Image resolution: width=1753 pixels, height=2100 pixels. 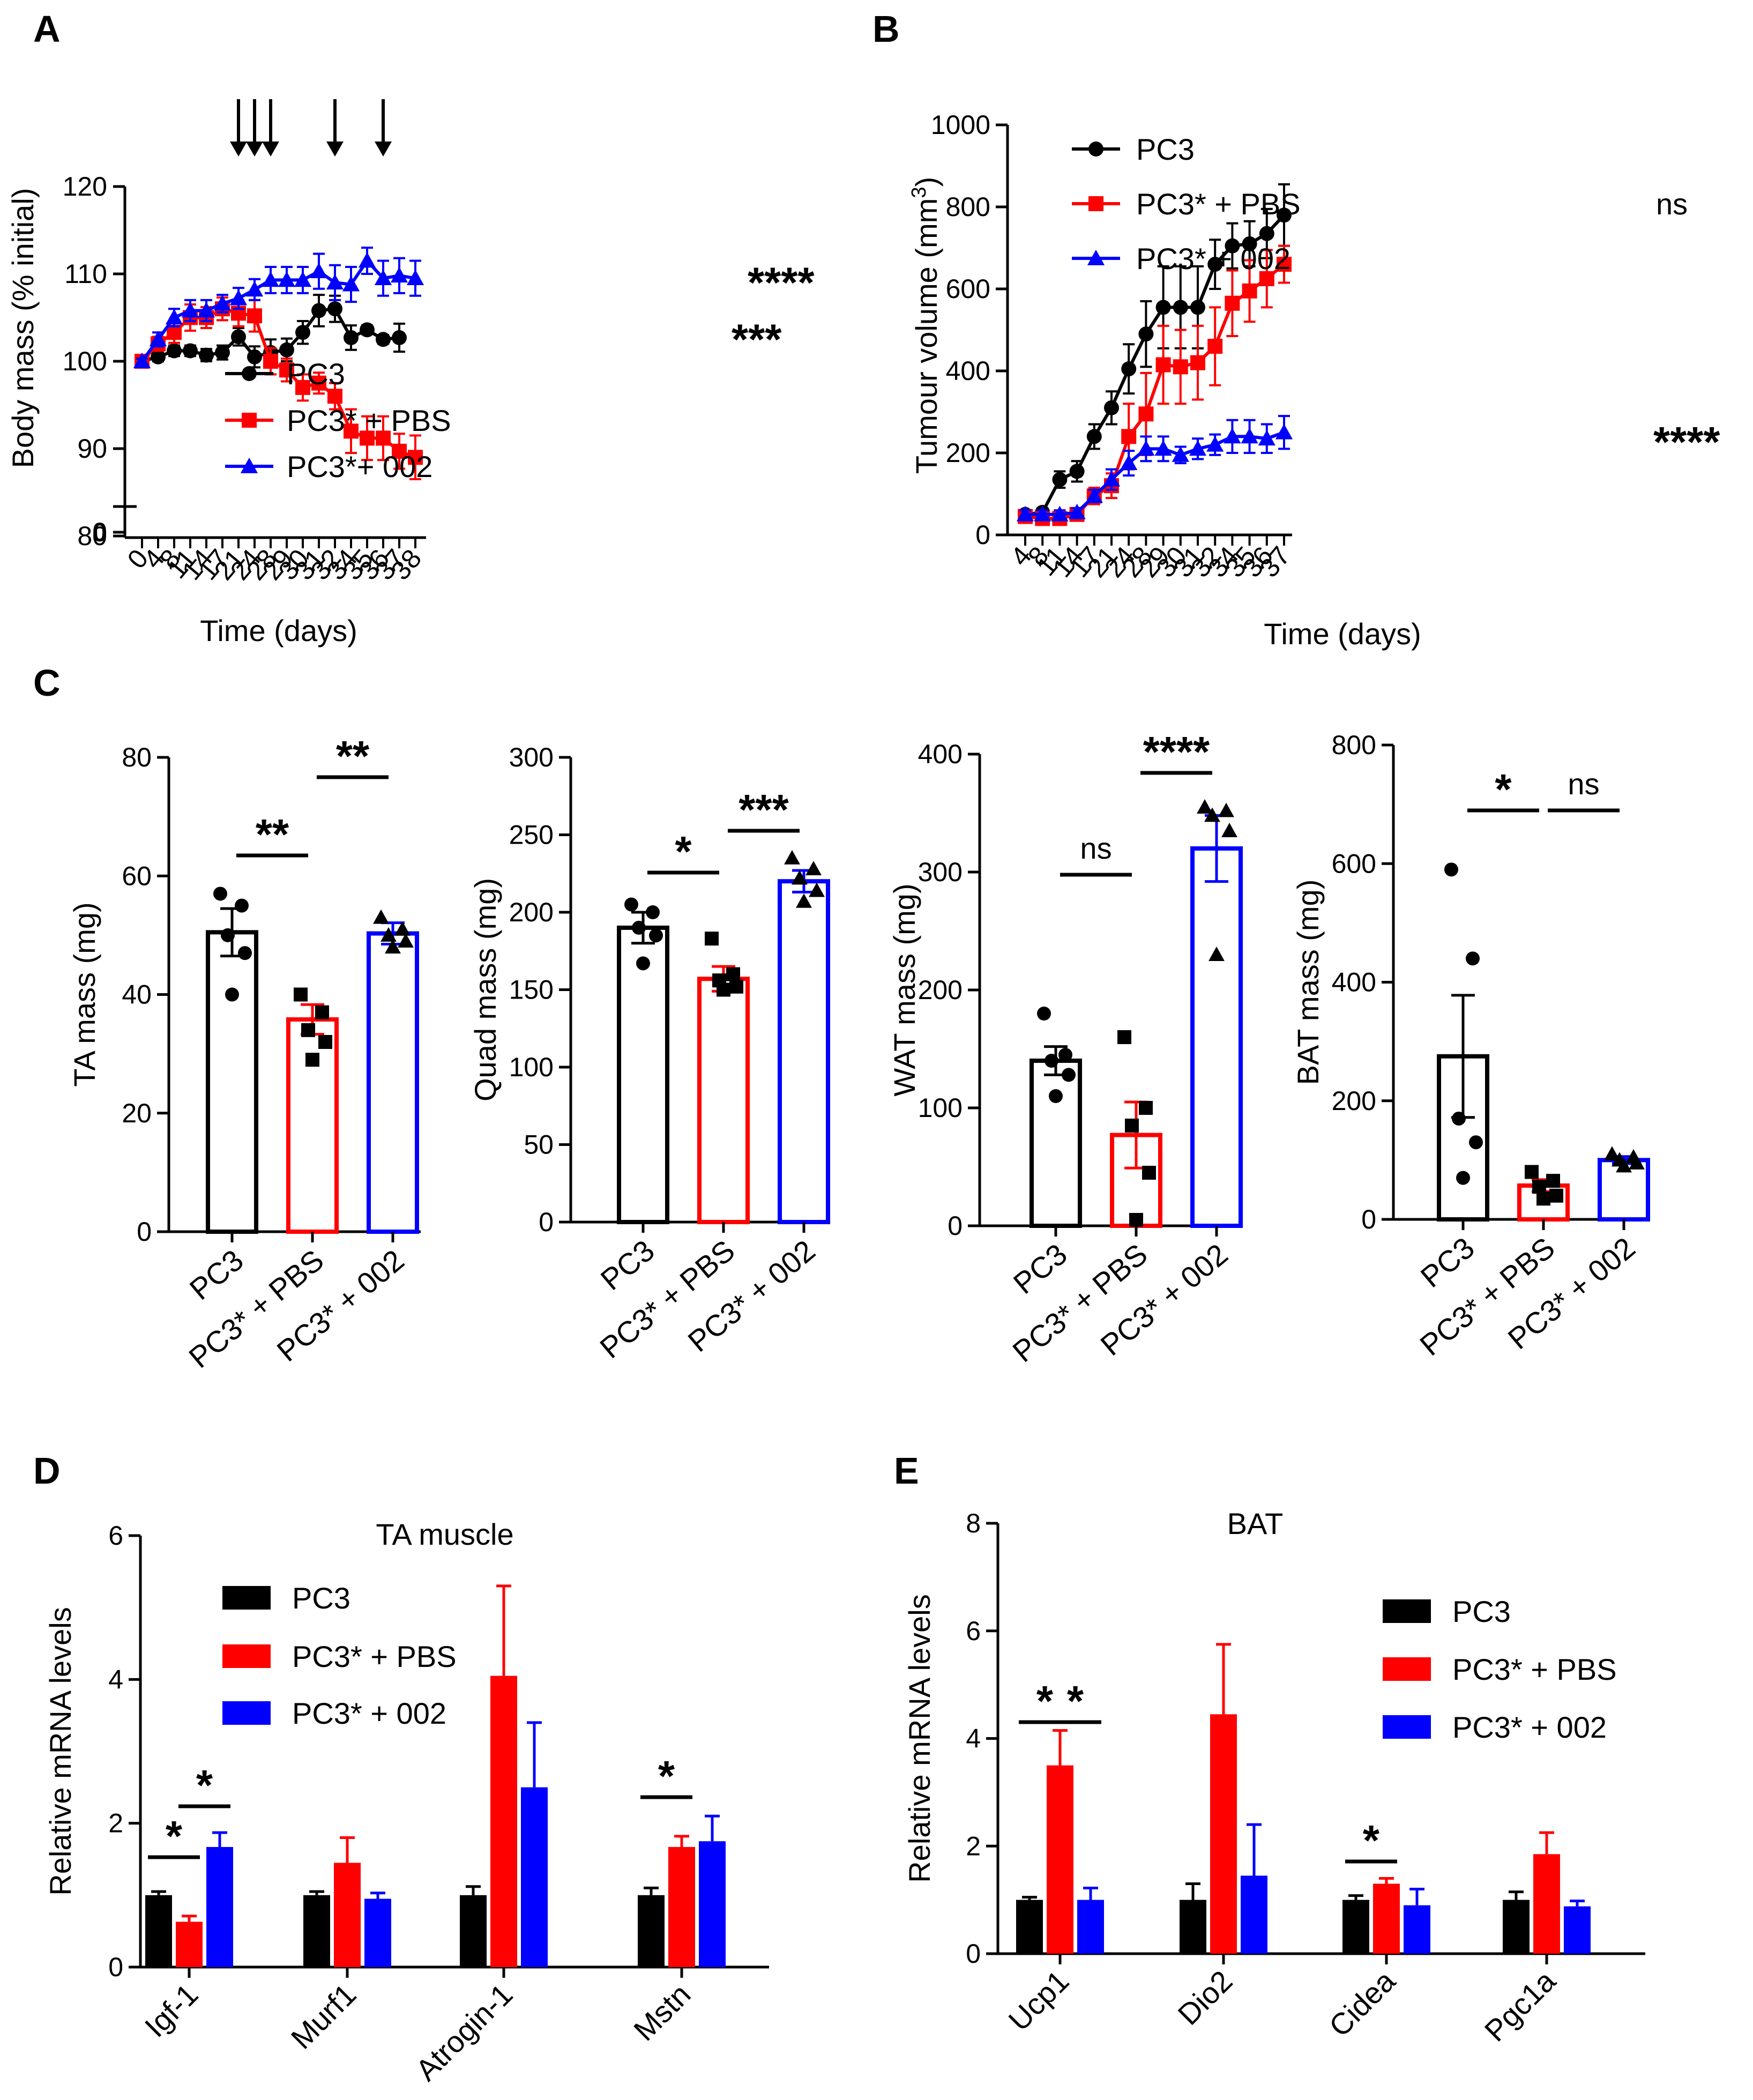 I want to click on a-y-tick-label: 110, so click(x=85, y=274).